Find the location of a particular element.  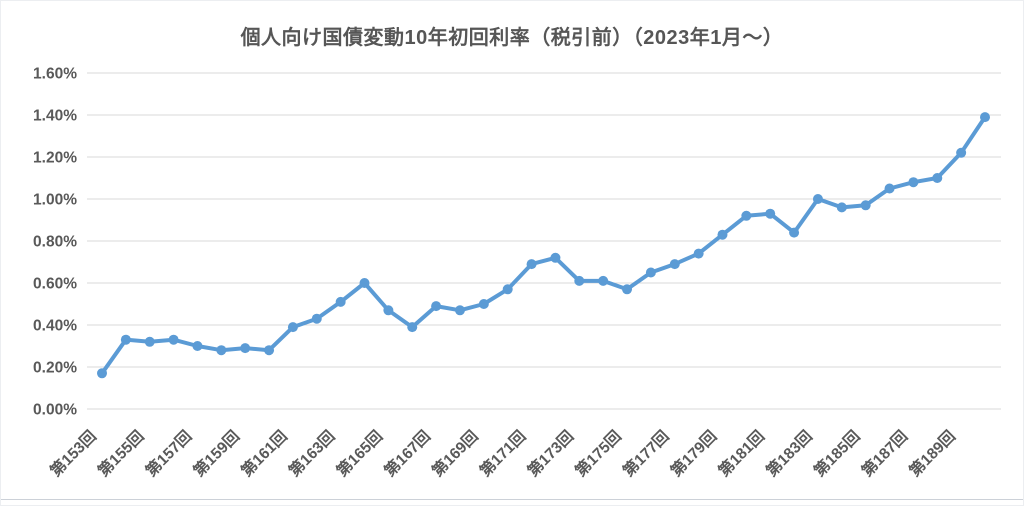

x-axis-tick-label: 第157回 is located at coordinates (168, 453).